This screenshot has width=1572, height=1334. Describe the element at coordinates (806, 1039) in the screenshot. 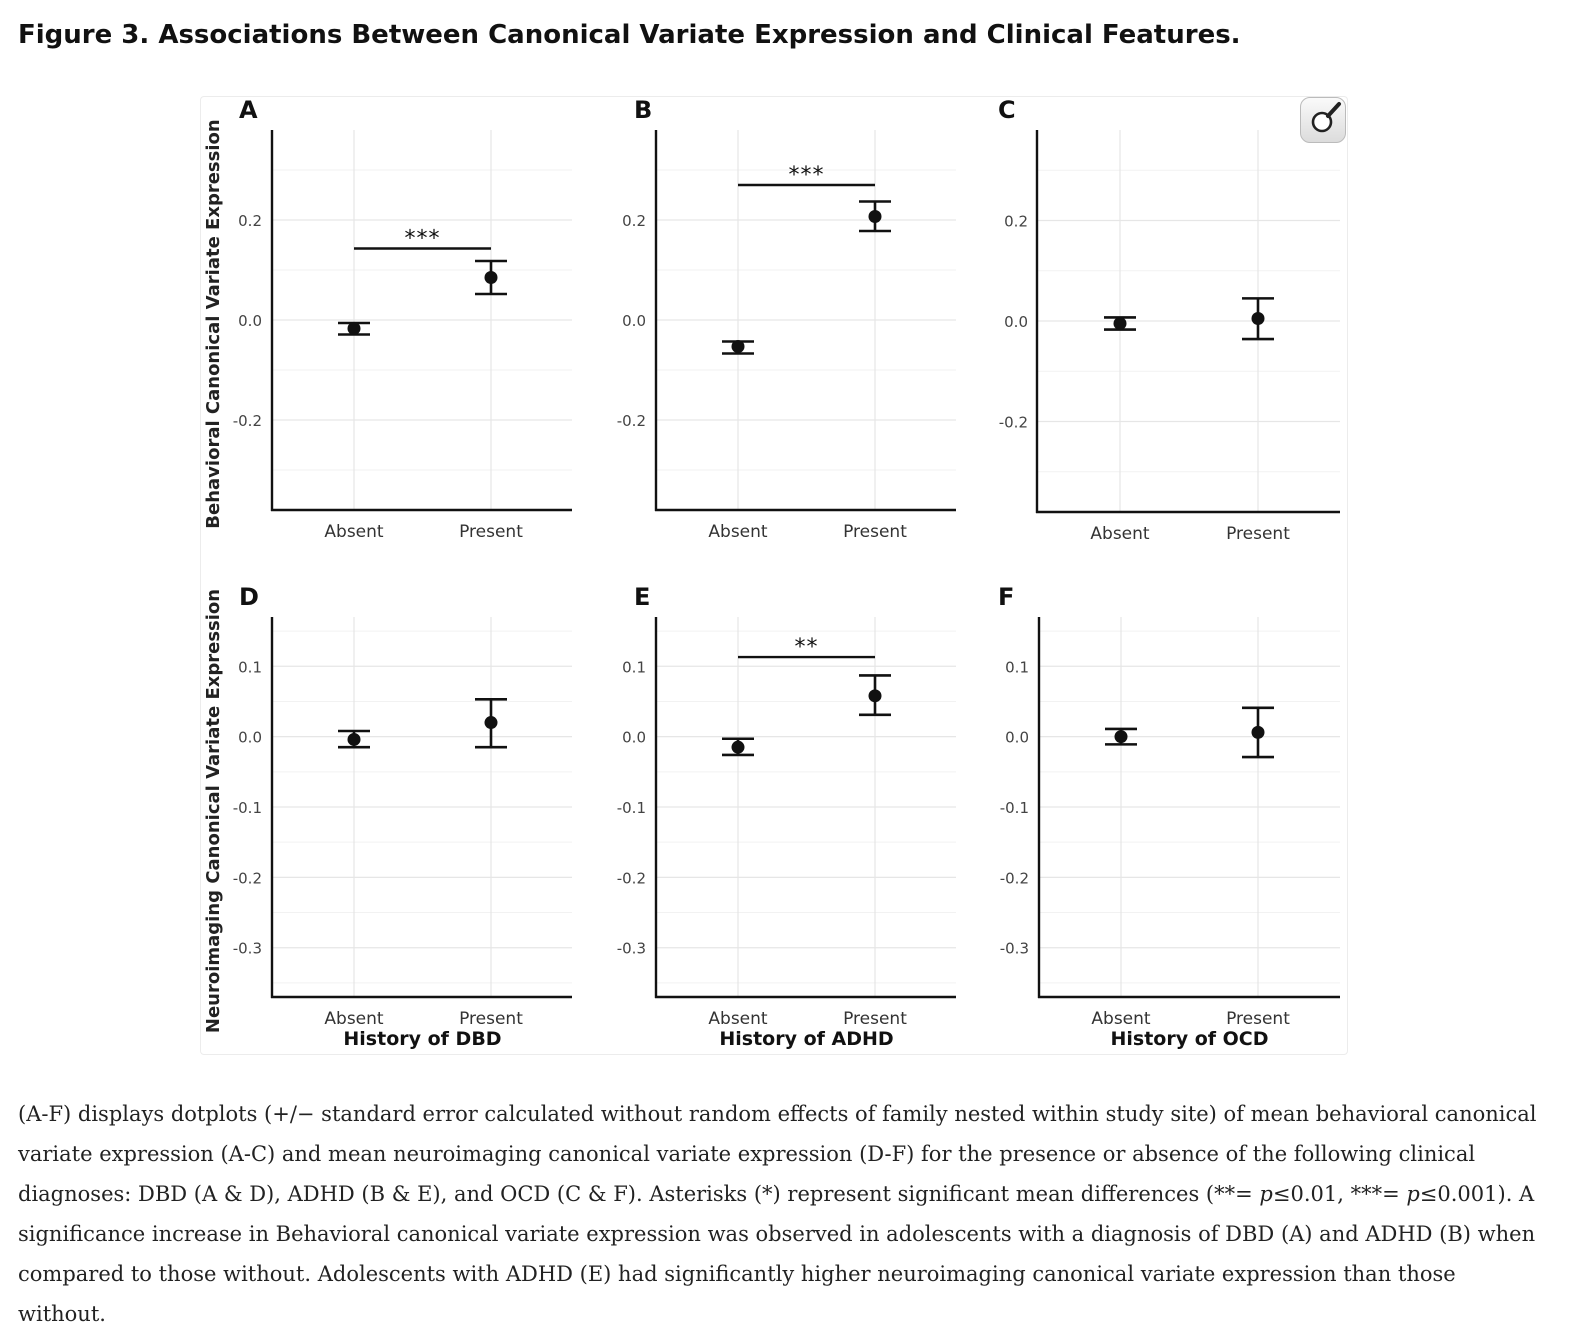

I see `x-axis-title: History of ADHD` at that location.